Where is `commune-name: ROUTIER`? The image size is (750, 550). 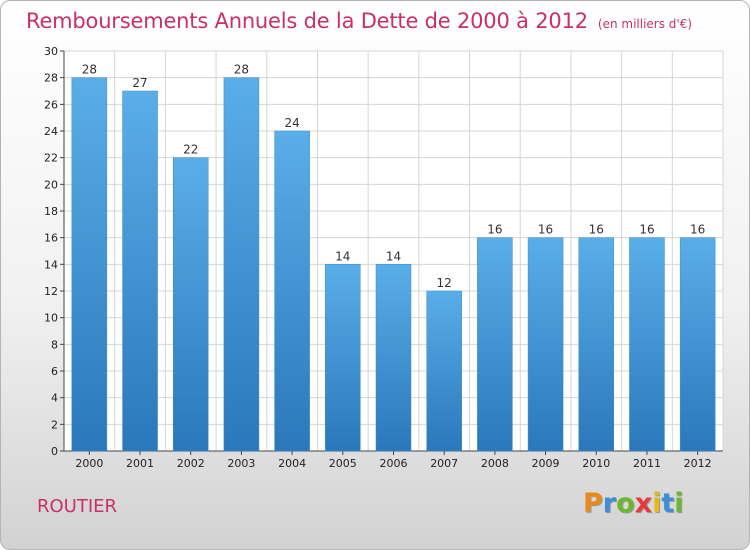
commune-name: ROUTIER is located at coordinates (77, 506).